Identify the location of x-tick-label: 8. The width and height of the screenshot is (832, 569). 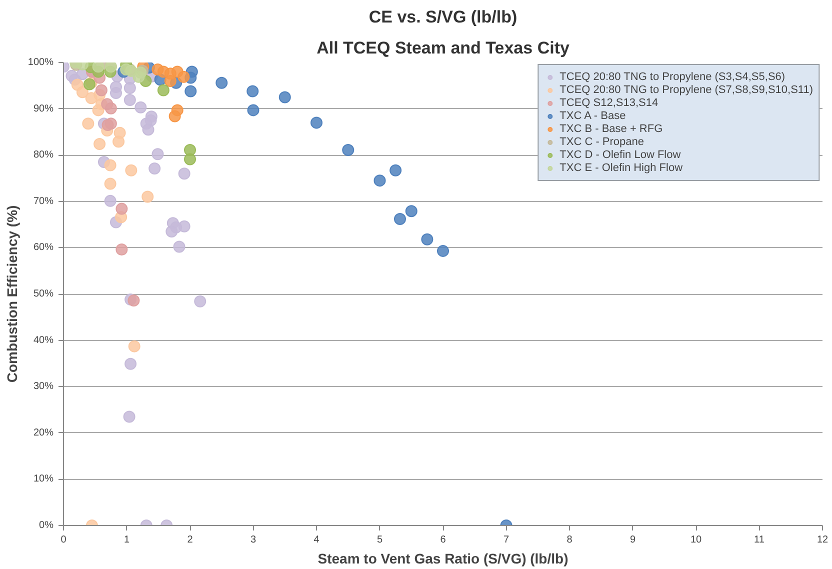
(569, 540).